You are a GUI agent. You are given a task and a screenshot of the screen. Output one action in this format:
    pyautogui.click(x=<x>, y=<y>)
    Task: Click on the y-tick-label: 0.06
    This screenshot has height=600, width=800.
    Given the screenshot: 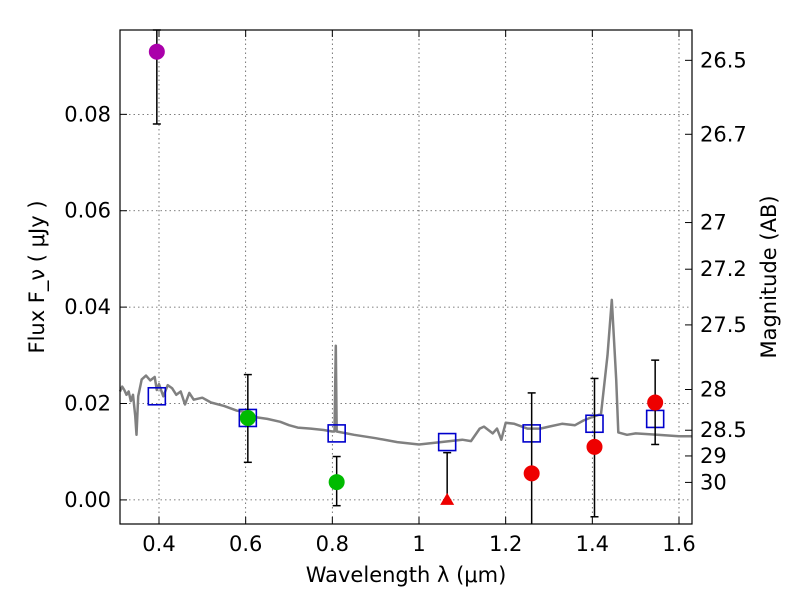 What is the action you would take?
    pyautogui.click(x=87, y=211)
    